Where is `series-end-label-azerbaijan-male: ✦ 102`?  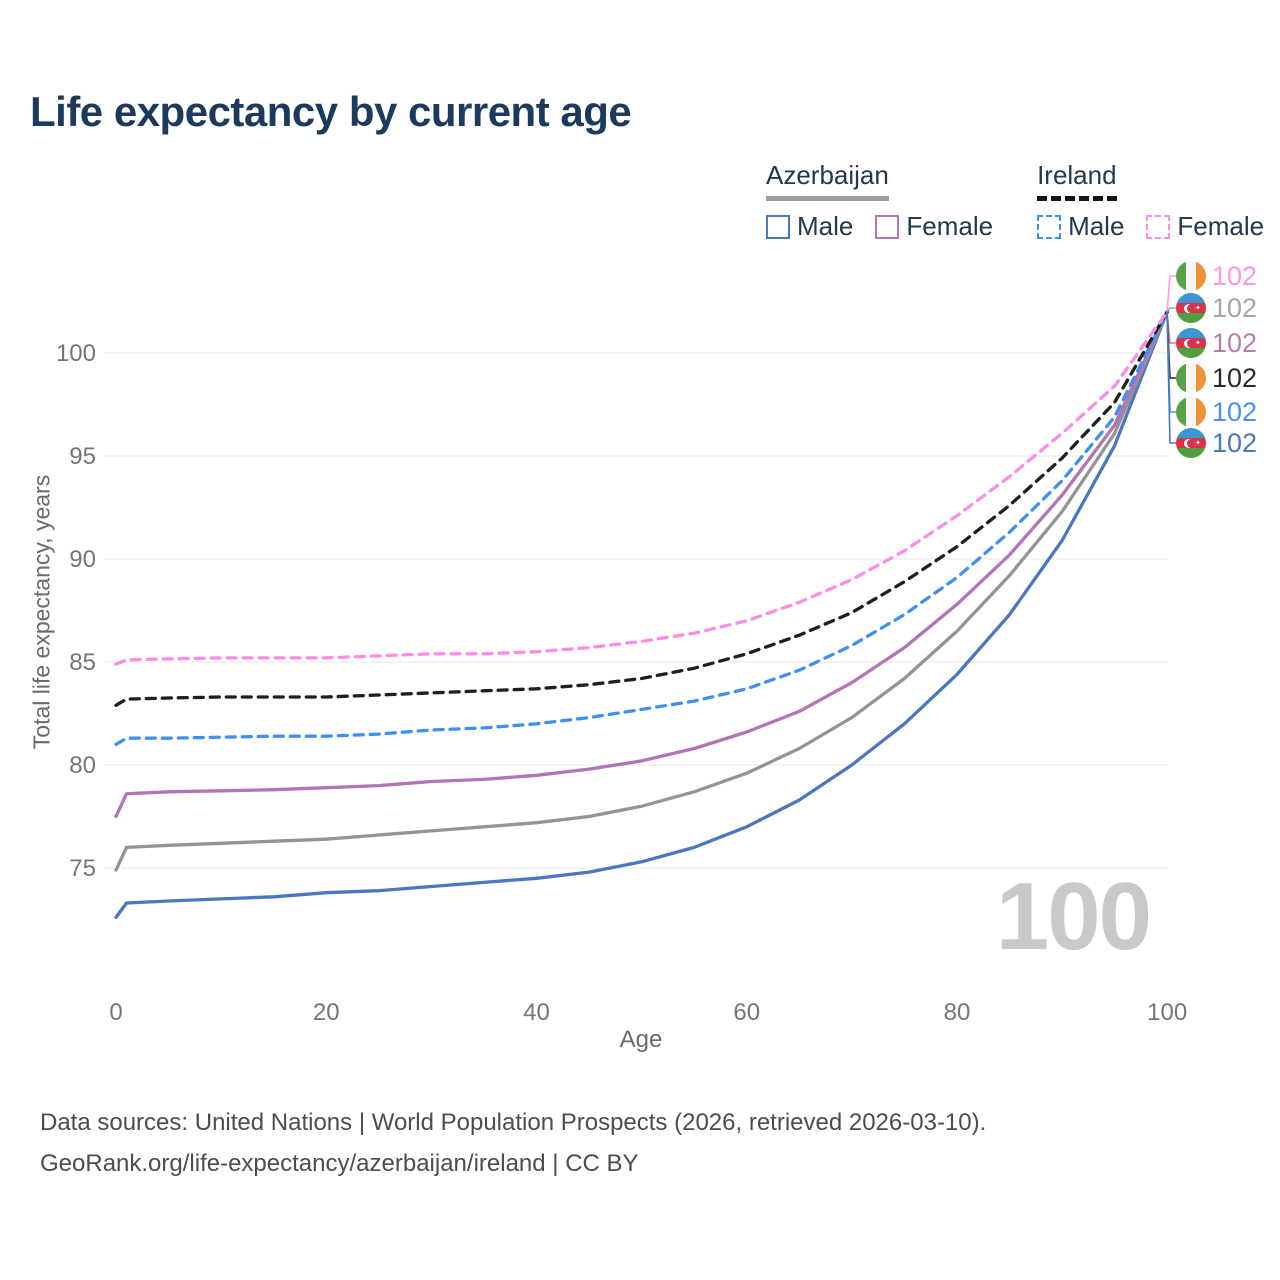 series-end-label-azerbaijan-male: ✦ 102 is located at coordinates (1216, 443).